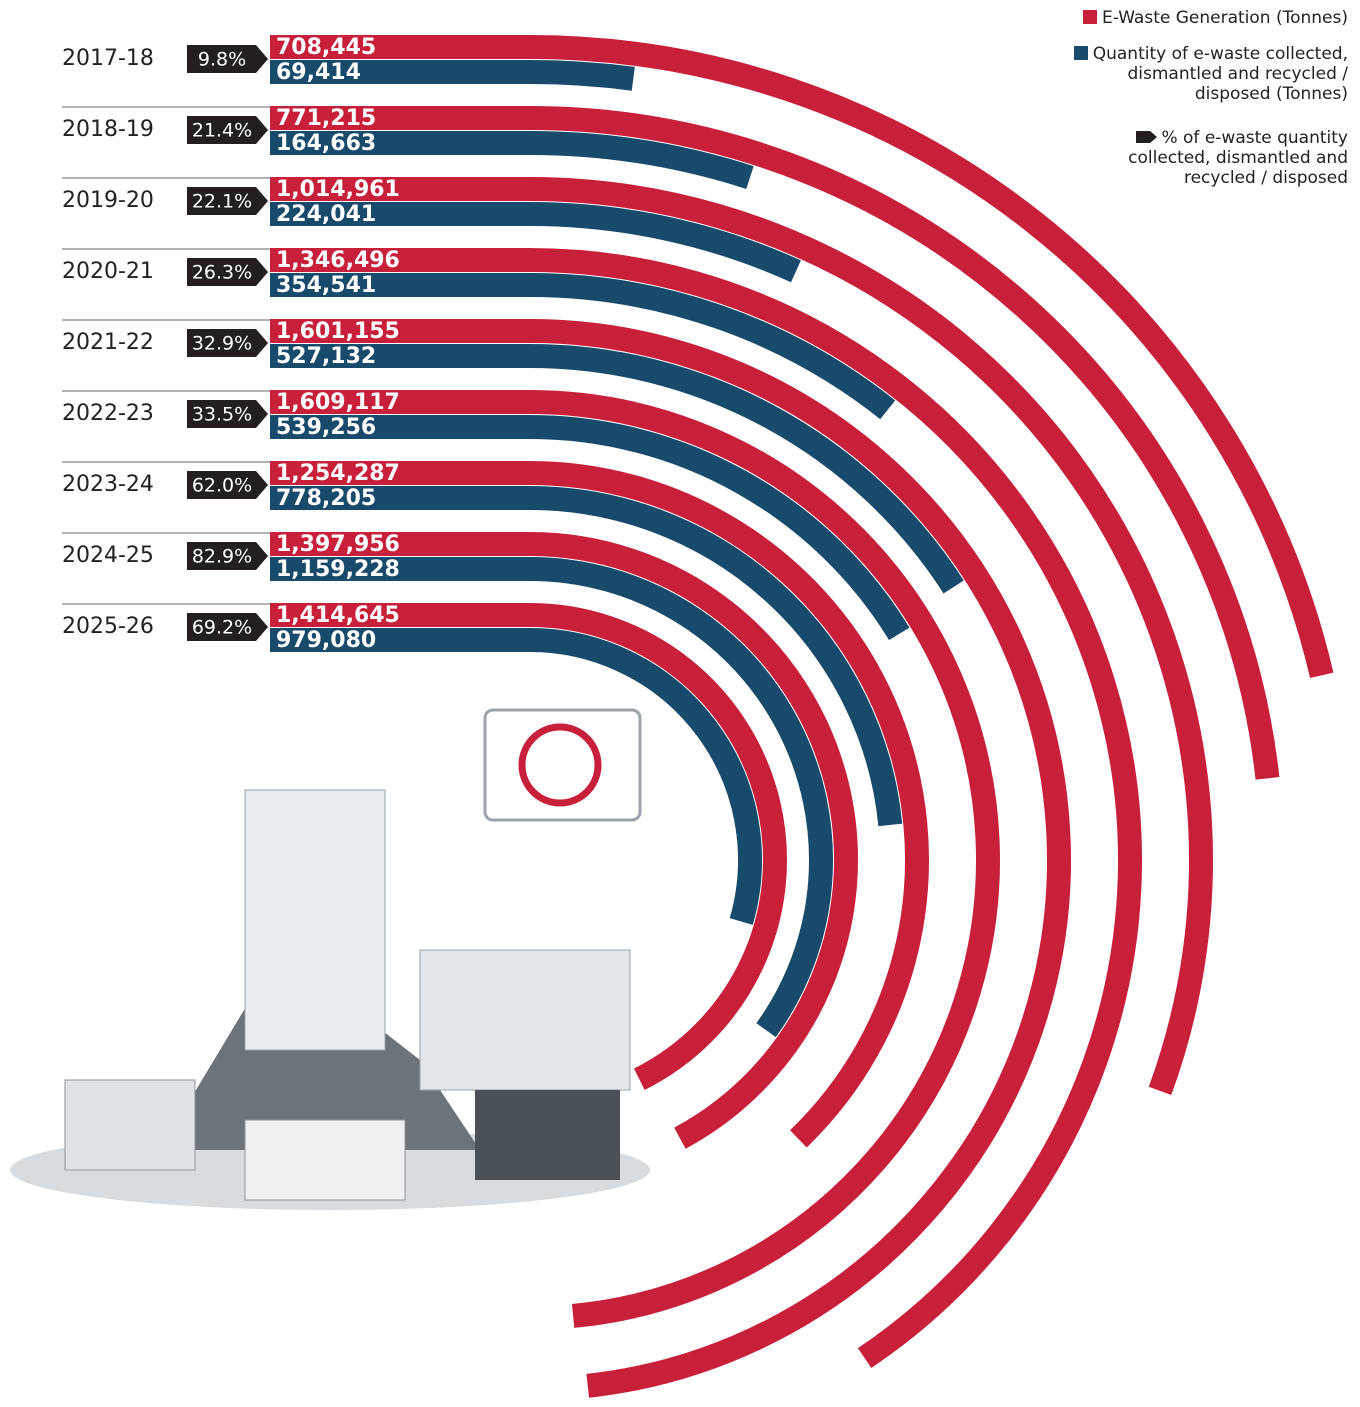 This screenshot has width=1360, height=1407. What do you see at coordinates (222, 273) in the screenshot?
I see `percent-label: 26.3%` at bounding box center [222, 273].